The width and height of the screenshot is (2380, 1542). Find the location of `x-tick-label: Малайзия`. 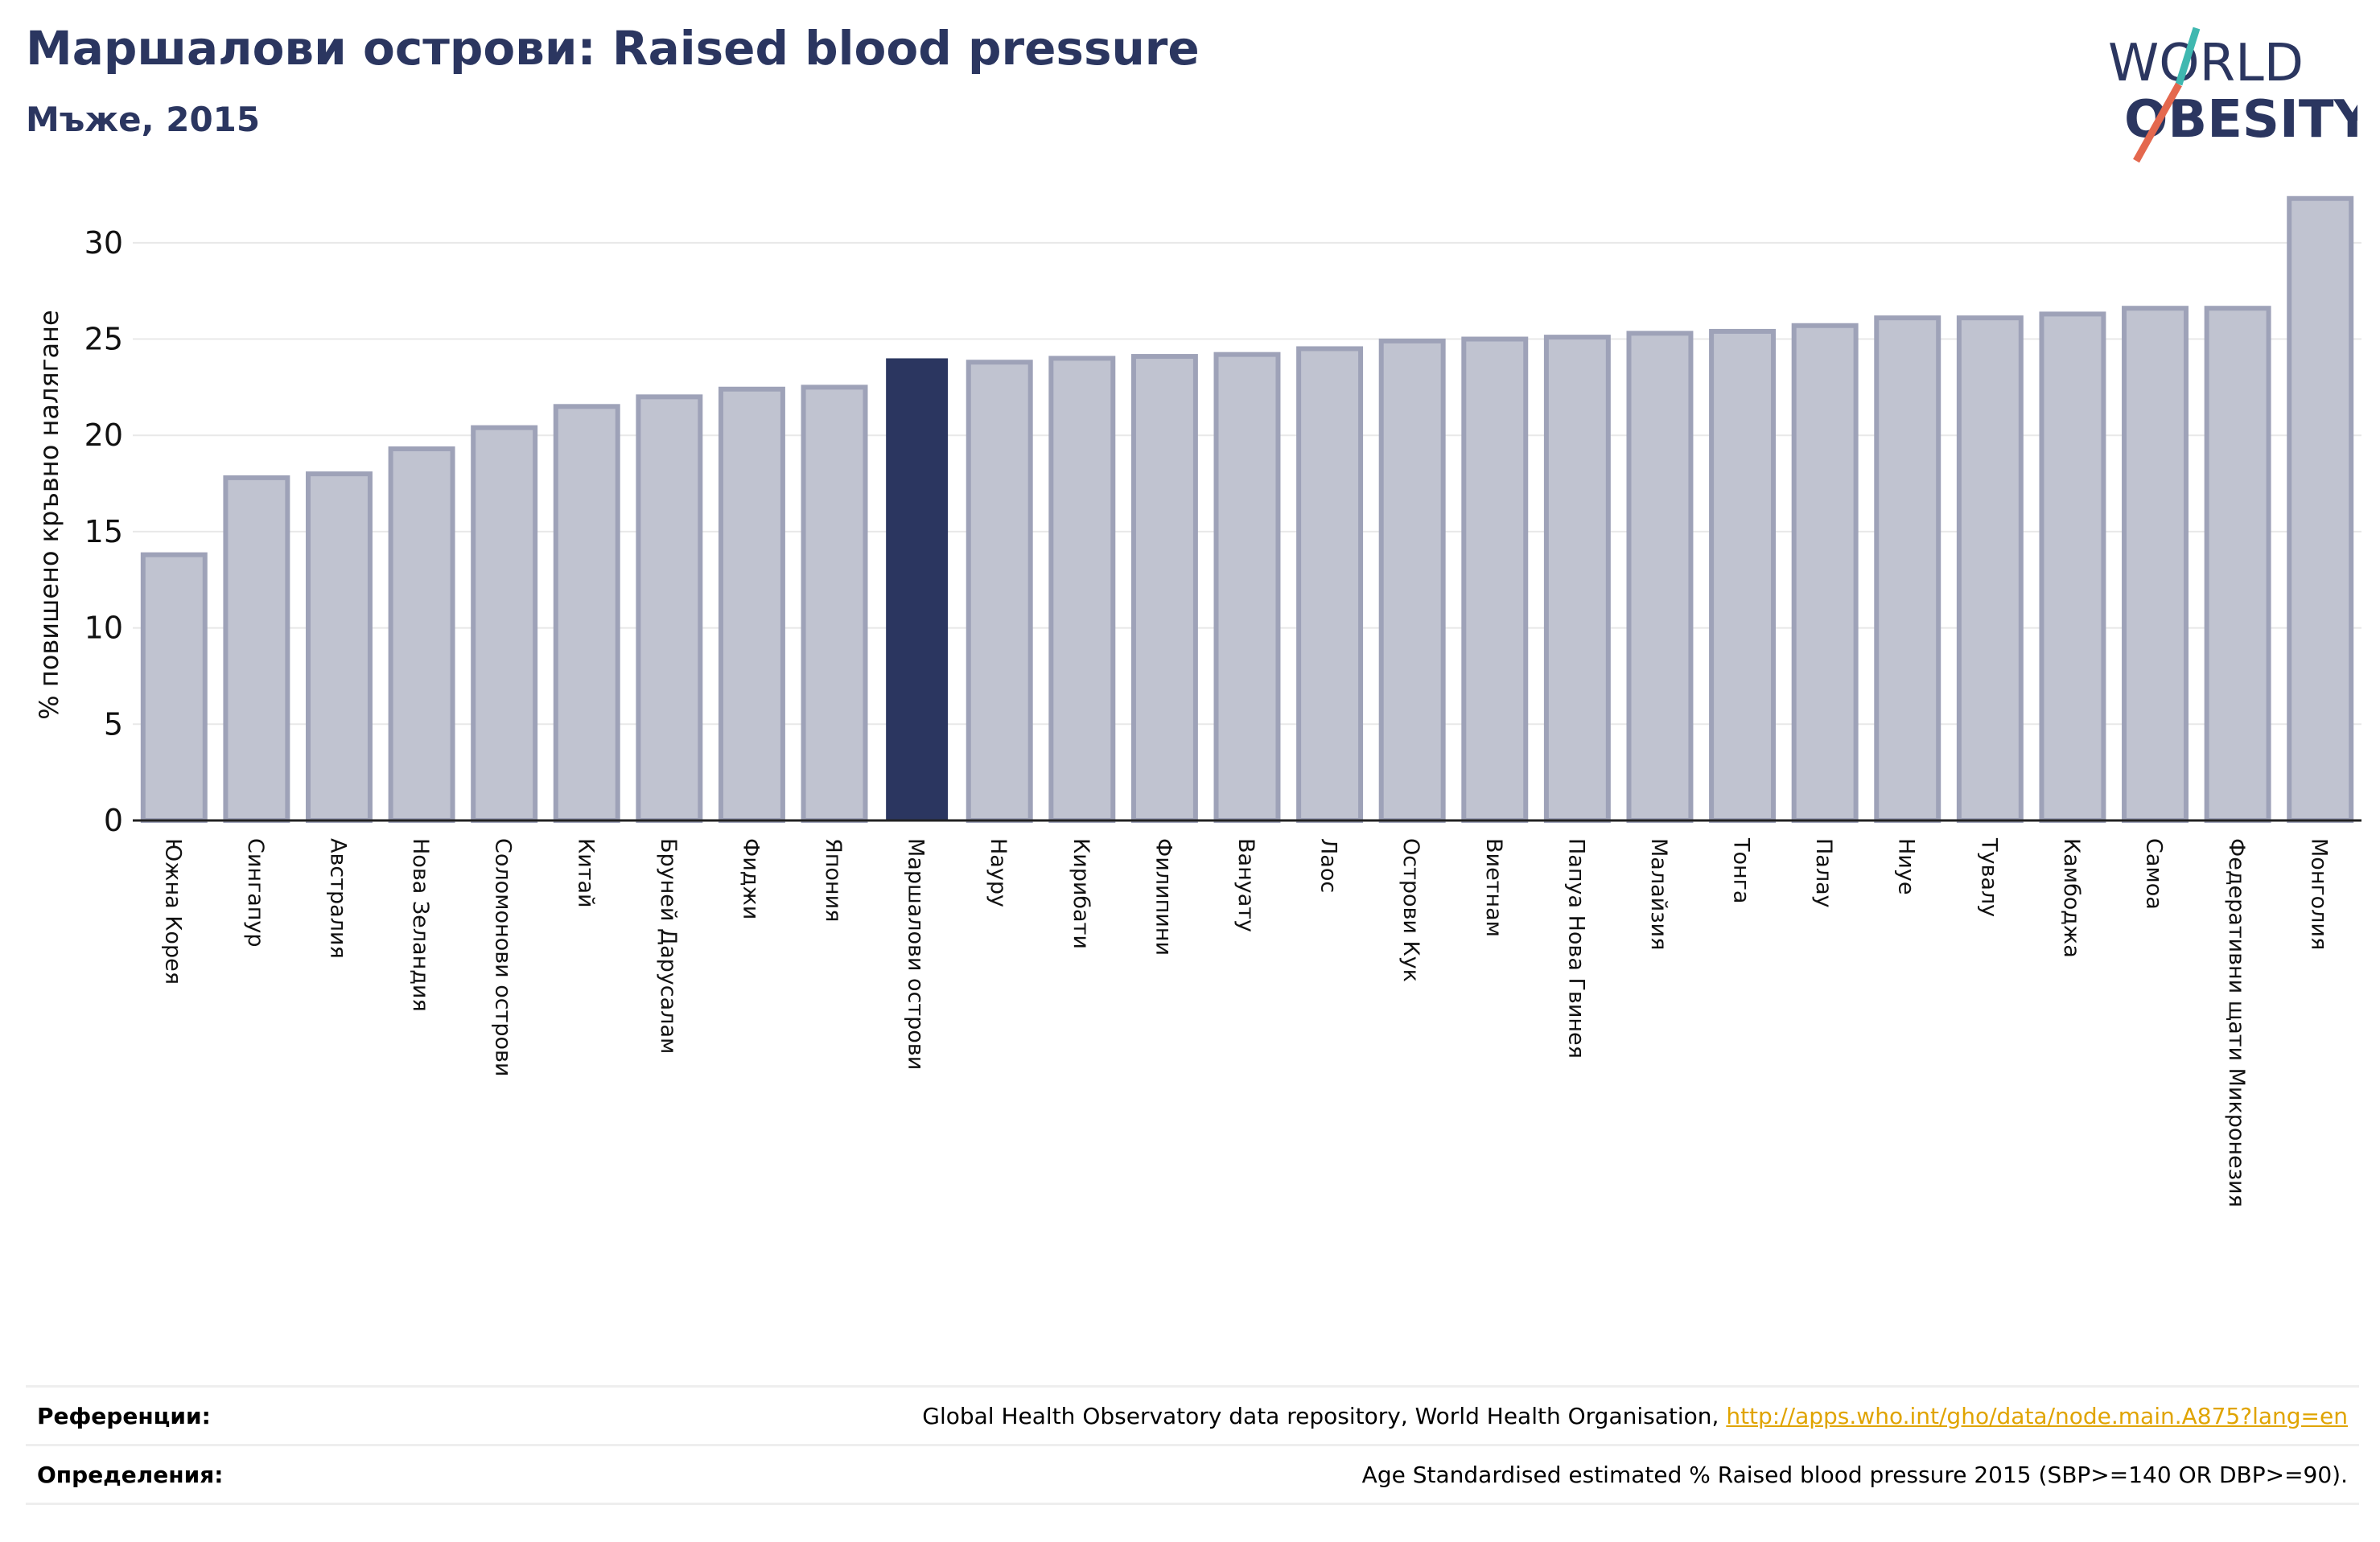

x-tick-label: Малайзия is located at coordinates (1658, 894).